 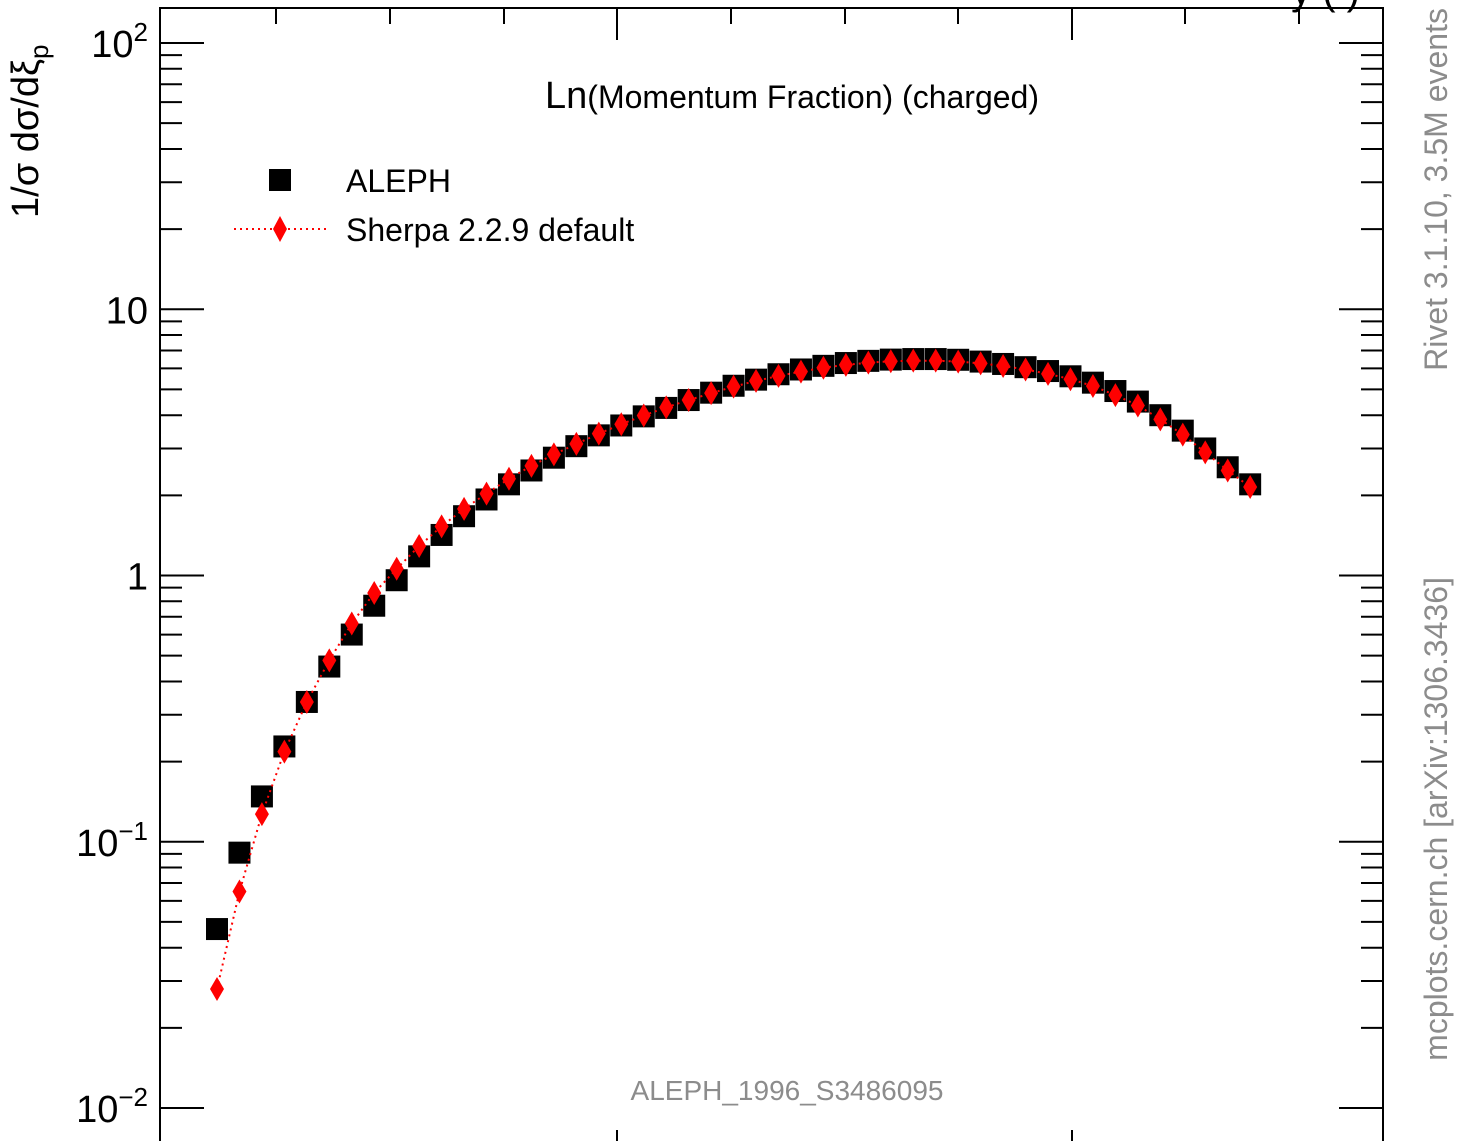 I want to click on y-tick-label-exponent: −1, so click(x=133, y=831).